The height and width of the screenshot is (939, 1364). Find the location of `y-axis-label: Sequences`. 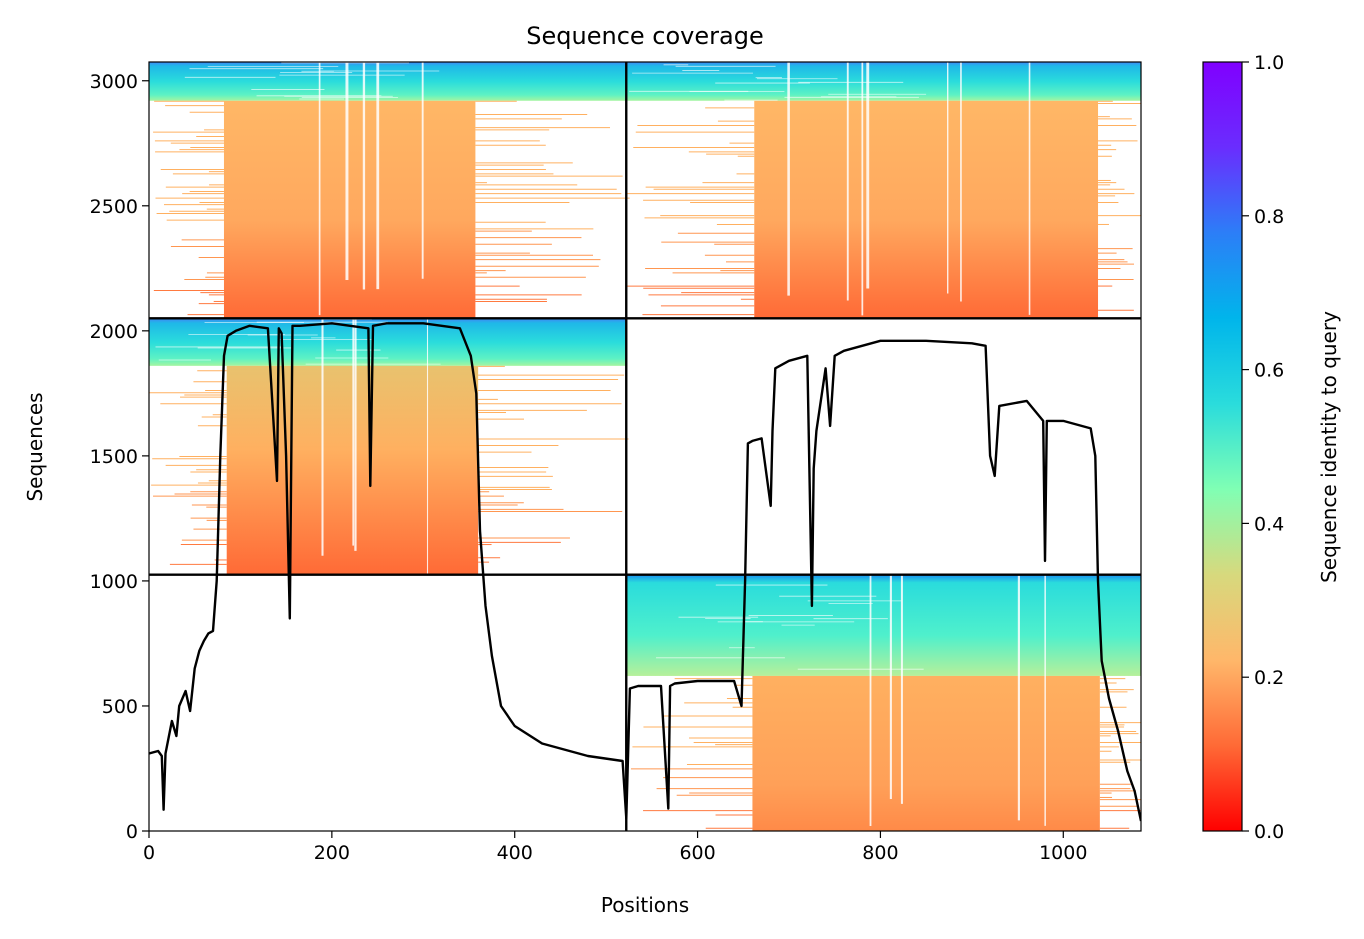

y-axis-label: Sequences is located at coordinates (35, 446).